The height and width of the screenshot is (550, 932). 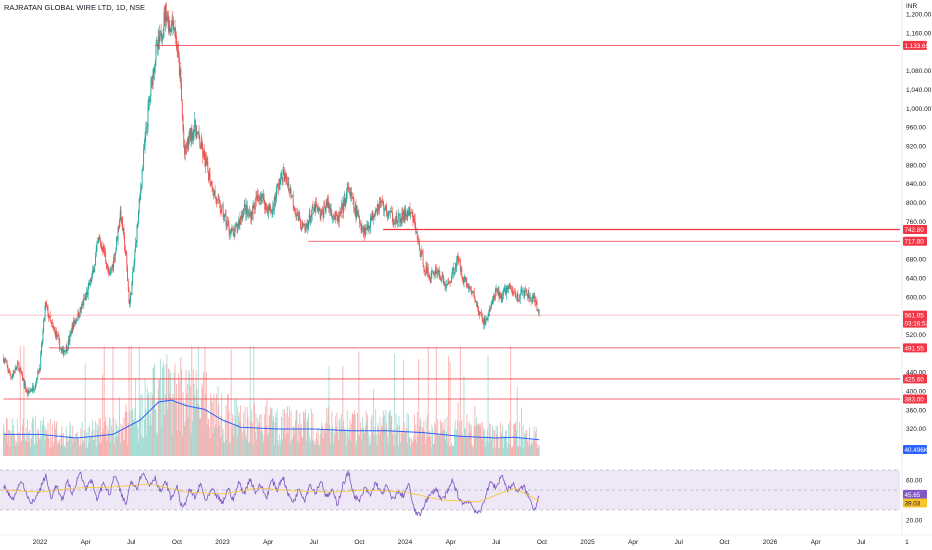 What do you see at coordinates (916, 373) in the screenshot?
I see `price-tick-label: 440.00` at bounding box center [916, 373].